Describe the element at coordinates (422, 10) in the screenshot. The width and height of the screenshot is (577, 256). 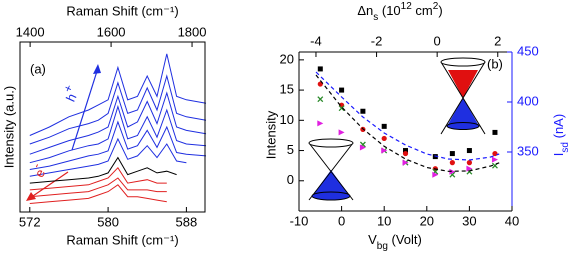
I see `x2-axis-label-part: cm` at that location.